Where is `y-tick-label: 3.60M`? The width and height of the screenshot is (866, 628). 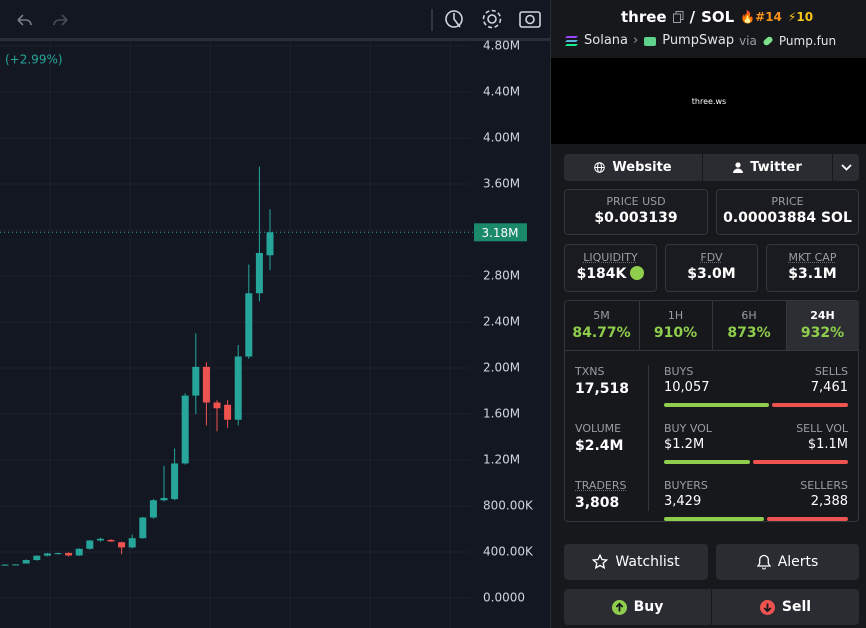
y-tick-label: 3.60M is located at coordinates (501, 184).